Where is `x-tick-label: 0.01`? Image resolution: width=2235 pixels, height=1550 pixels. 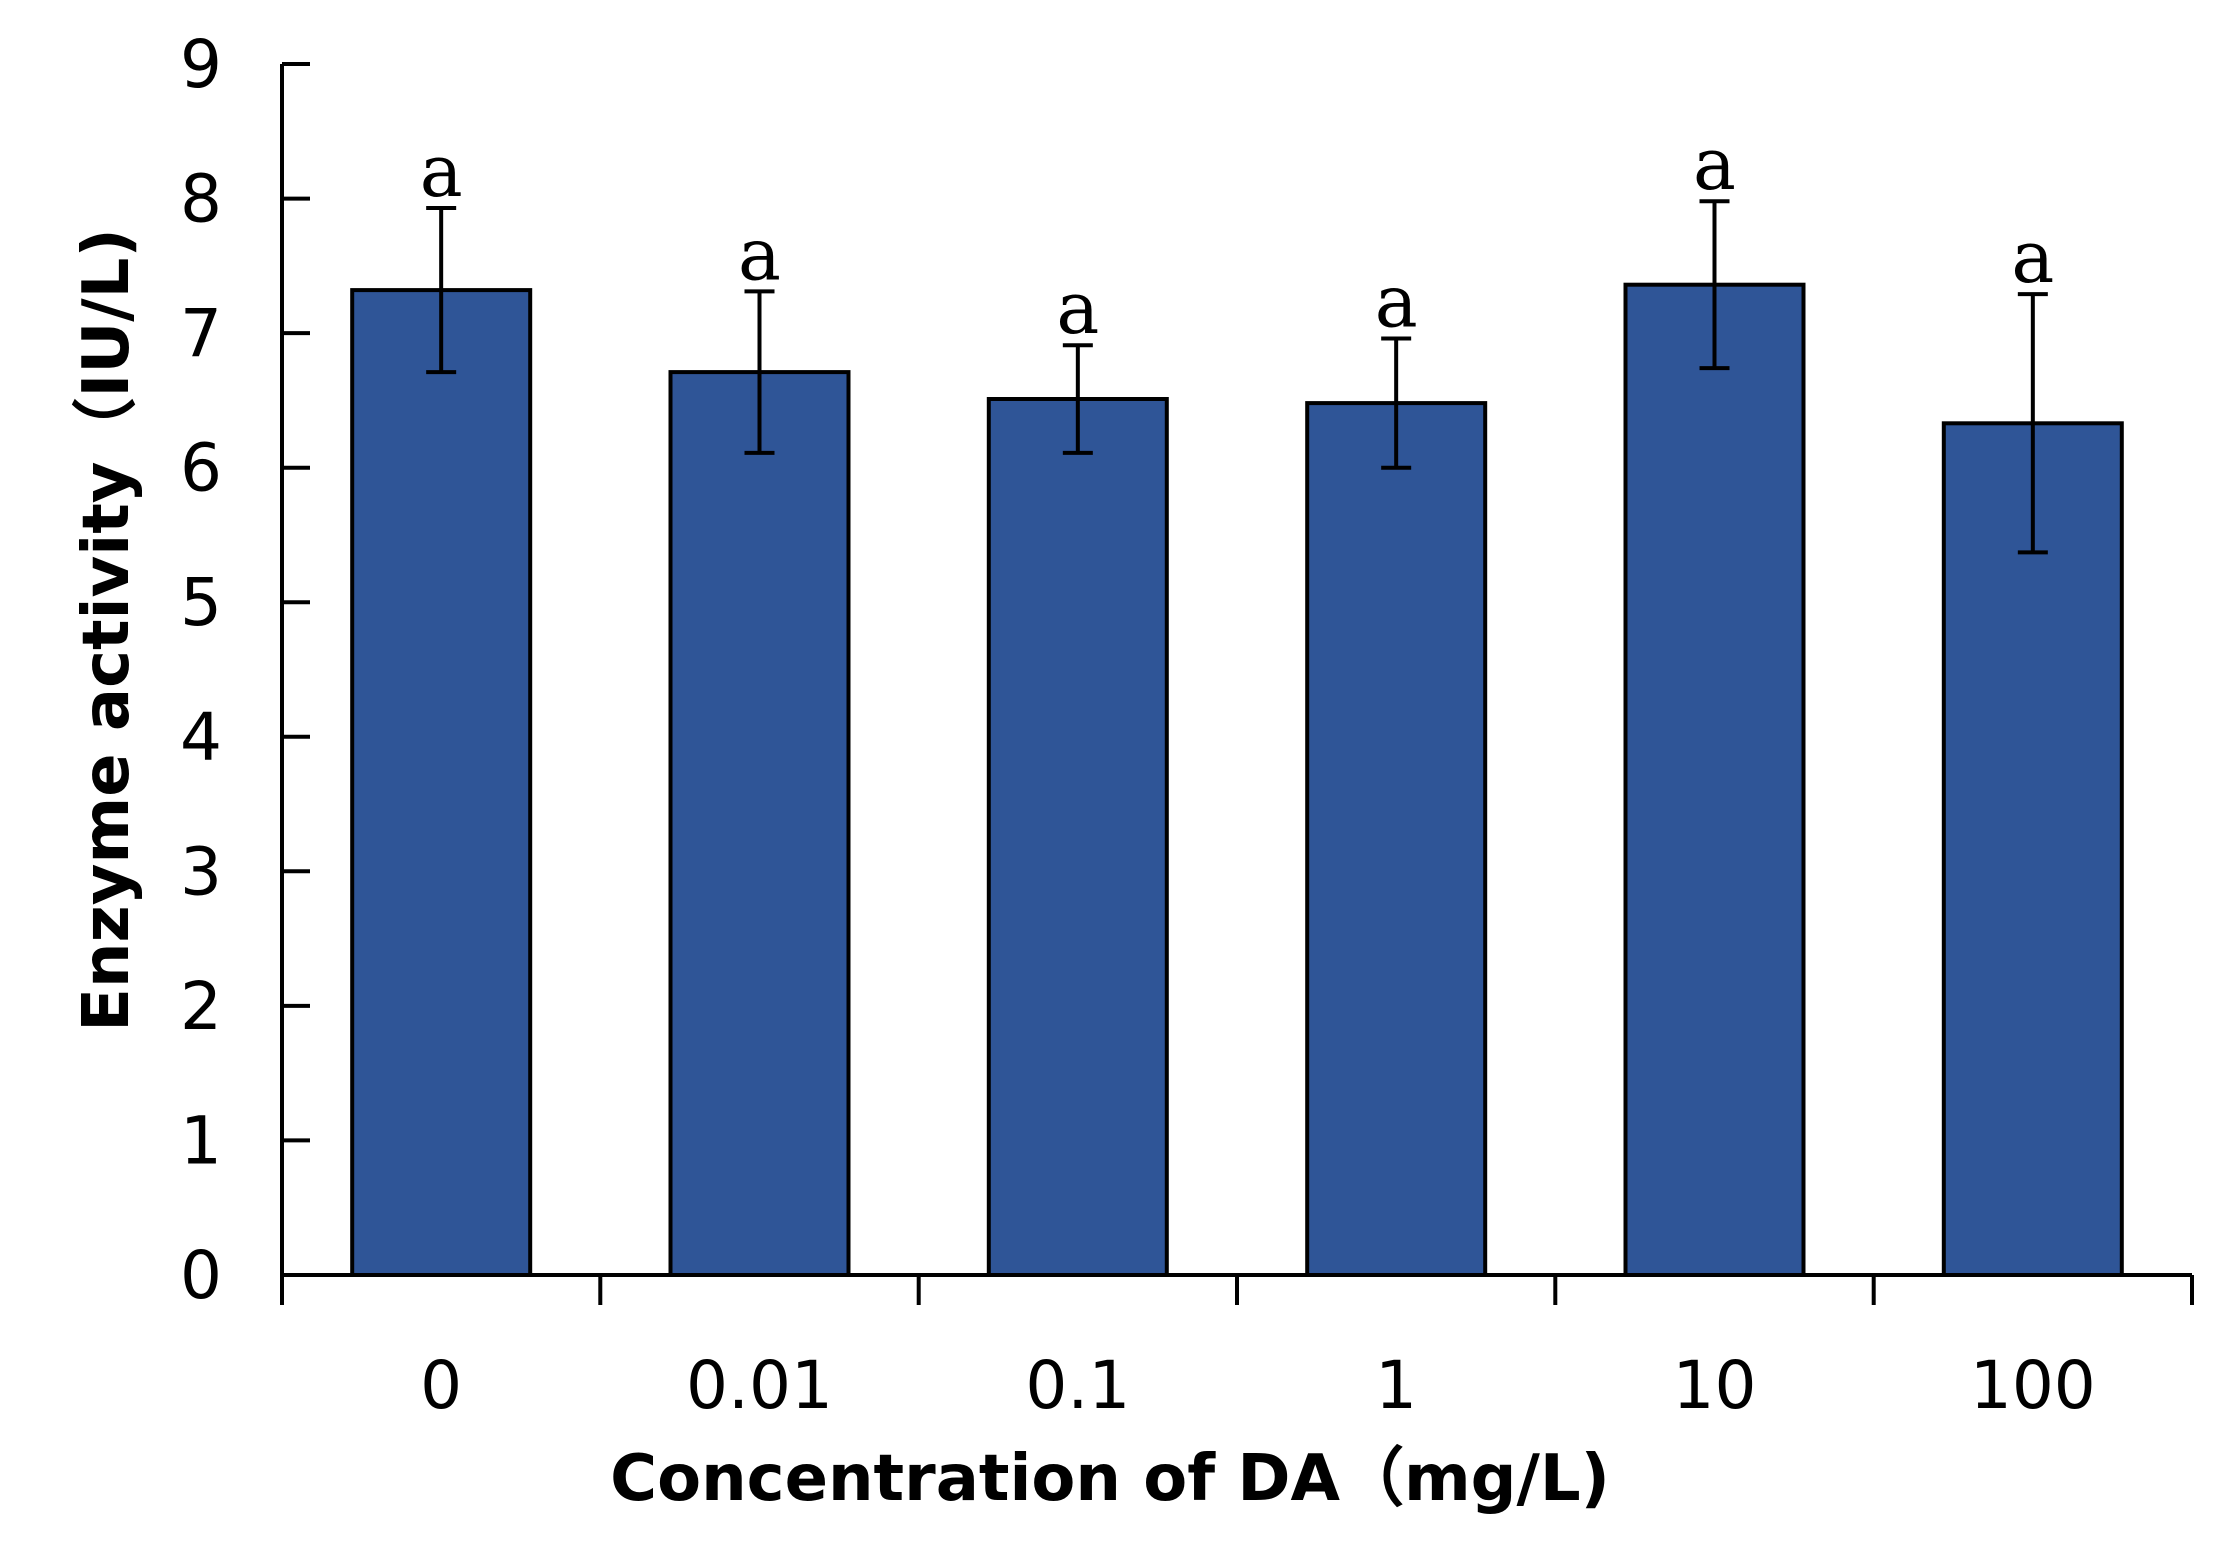
x-tick-label: 0.01 is located at coordinates (759, 1385).